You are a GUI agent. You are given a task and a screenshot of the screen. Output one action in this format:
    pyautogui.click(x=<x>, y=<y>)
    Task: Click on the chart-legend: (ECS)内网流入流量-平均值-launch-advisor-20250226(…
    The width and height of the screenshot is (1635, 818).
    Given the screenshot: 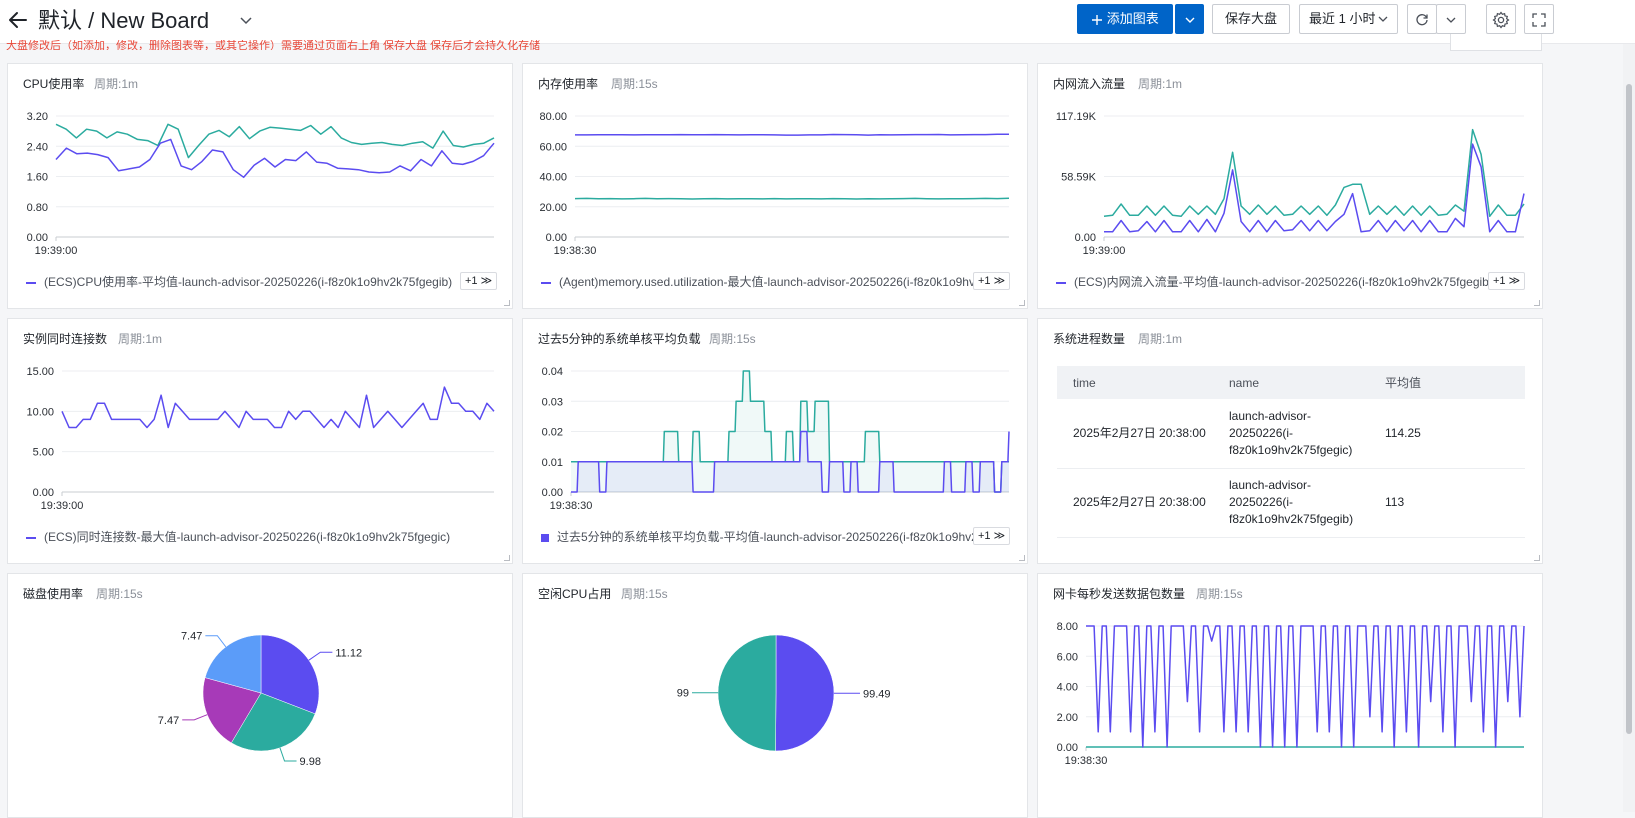 What is the action you would take?
    pyautogui.click(x=1272, y=282)
    